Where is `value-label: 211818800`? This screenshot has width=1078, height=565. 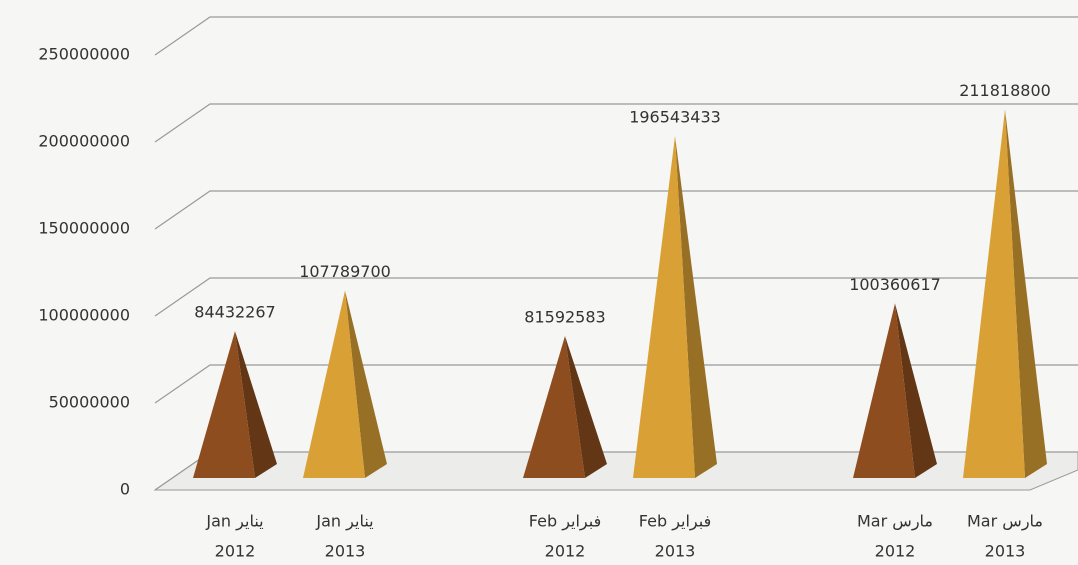 value-label: 211818800 is located at coordinates (1005, 90).